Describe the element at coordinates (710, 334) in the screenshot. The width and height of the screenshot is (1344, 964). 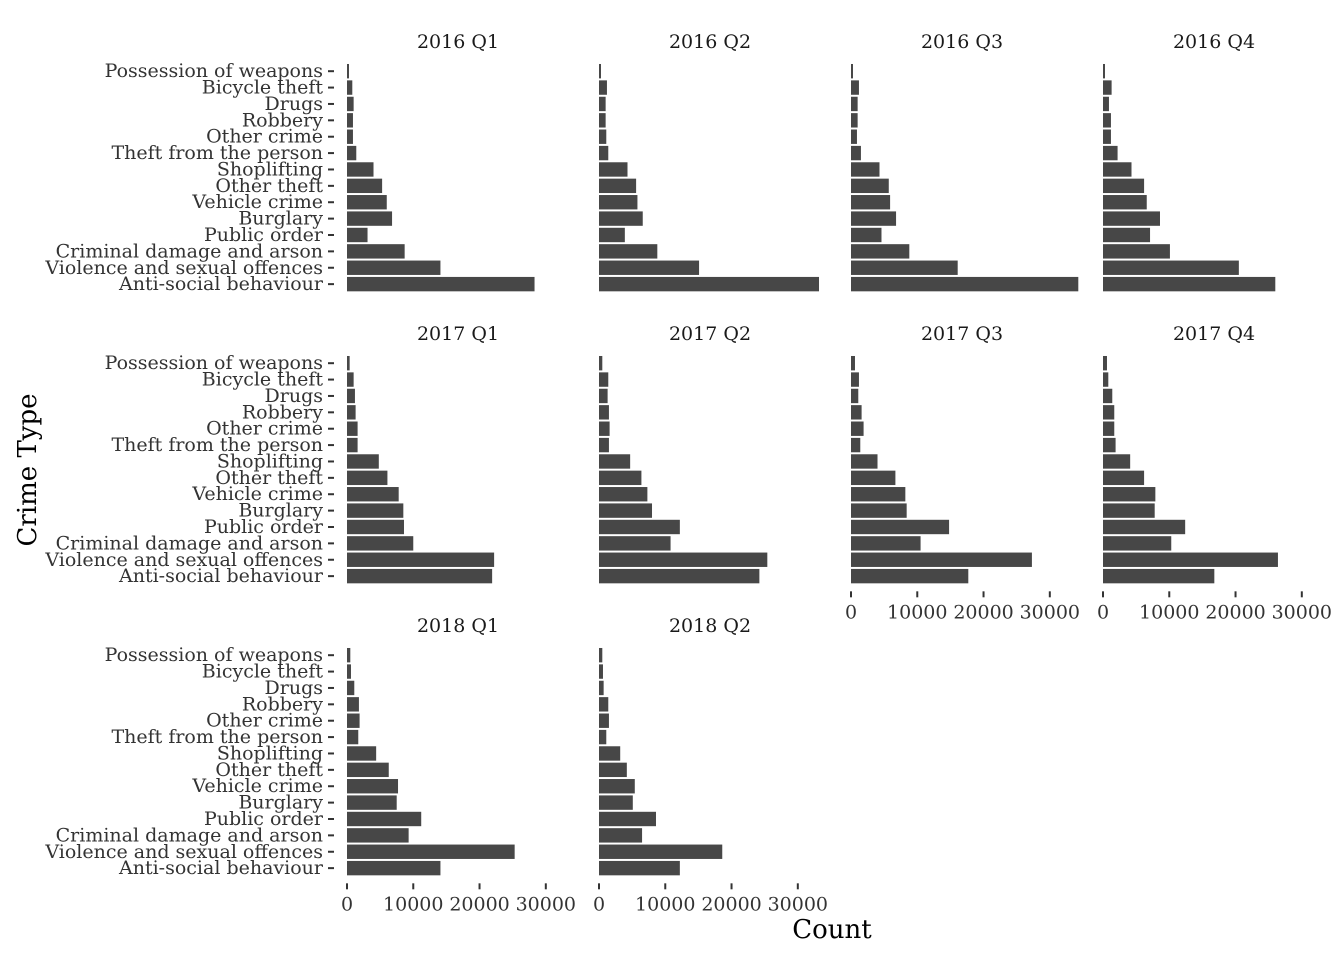
I see `panel-title: 2017 Q2` at that location.